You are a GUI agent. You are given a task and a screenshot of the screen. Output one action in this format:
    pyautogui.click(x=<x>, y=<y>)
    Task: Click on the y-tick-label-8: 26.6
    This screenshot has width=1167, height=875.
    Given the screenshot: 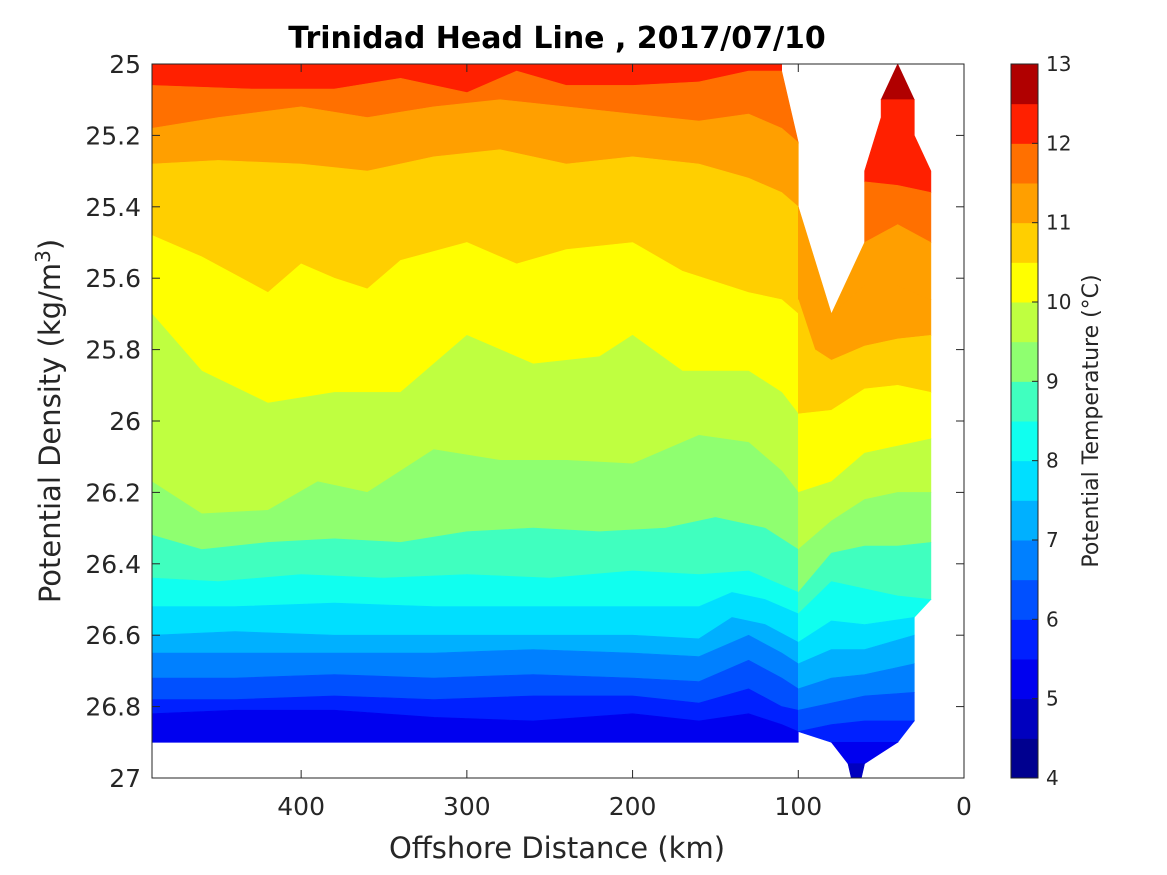 What is the action you would take?
    pyautogui.click(x=113, y=635)
    